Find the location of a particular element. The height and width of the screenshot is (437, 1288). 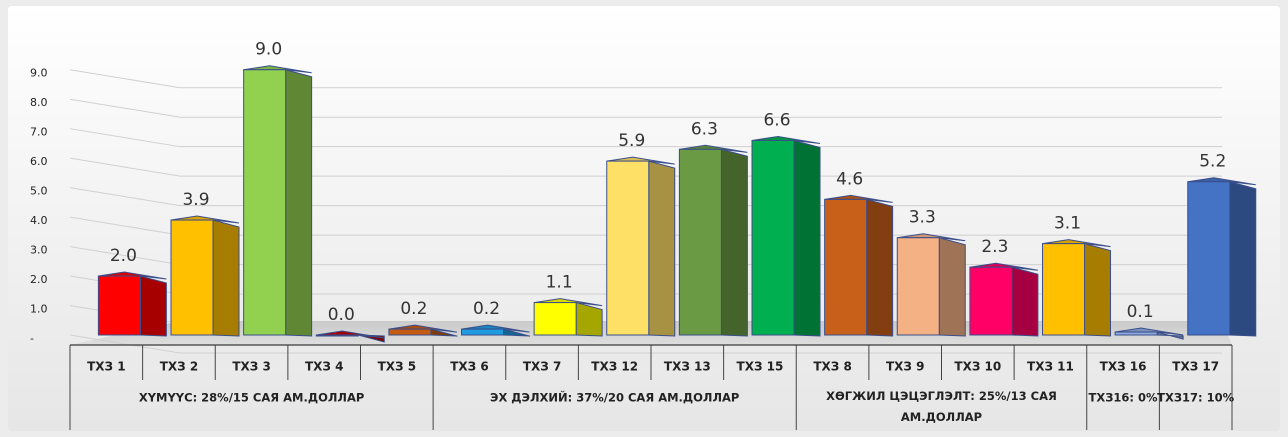

group-label: ХҮМҮҮС: 28%/15 САЯ АМ.ДОЛЛАР is located at coordinates (251, 398).